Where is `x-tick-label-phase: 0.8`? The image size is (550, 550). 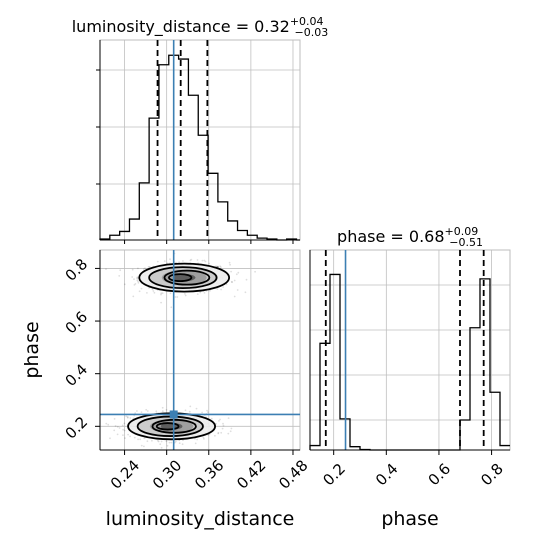
x-tick-label-phase: 0.8 is located at coordinates (492, 475).